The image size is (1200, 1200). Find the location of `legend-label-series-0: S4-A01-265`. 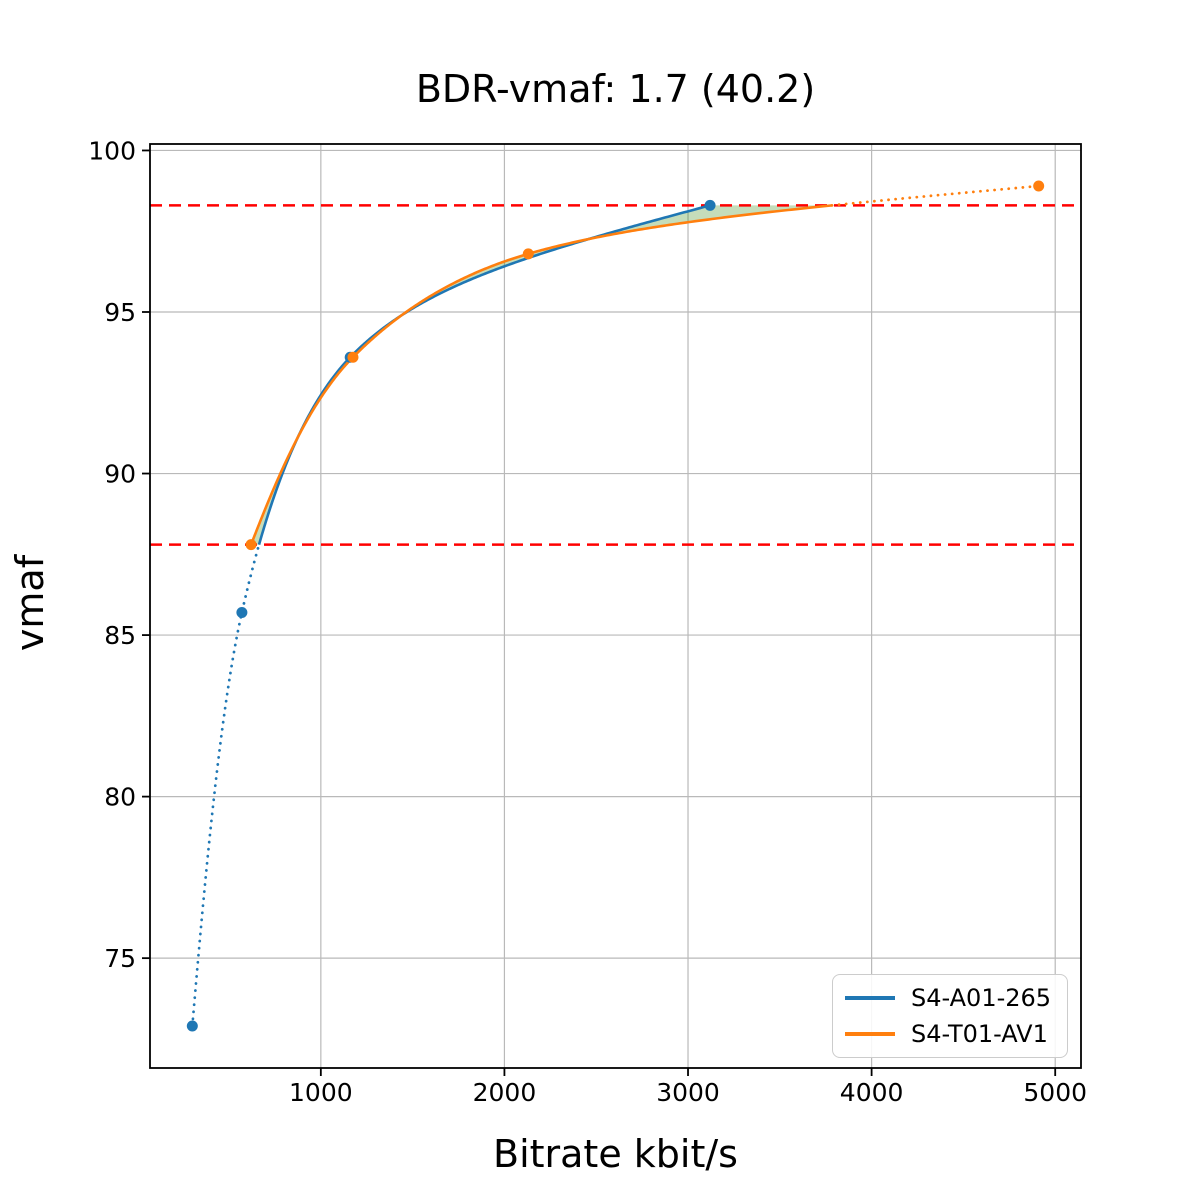

legend-label-series-0: S4-A01-265 is located at coordinates (981, 998).